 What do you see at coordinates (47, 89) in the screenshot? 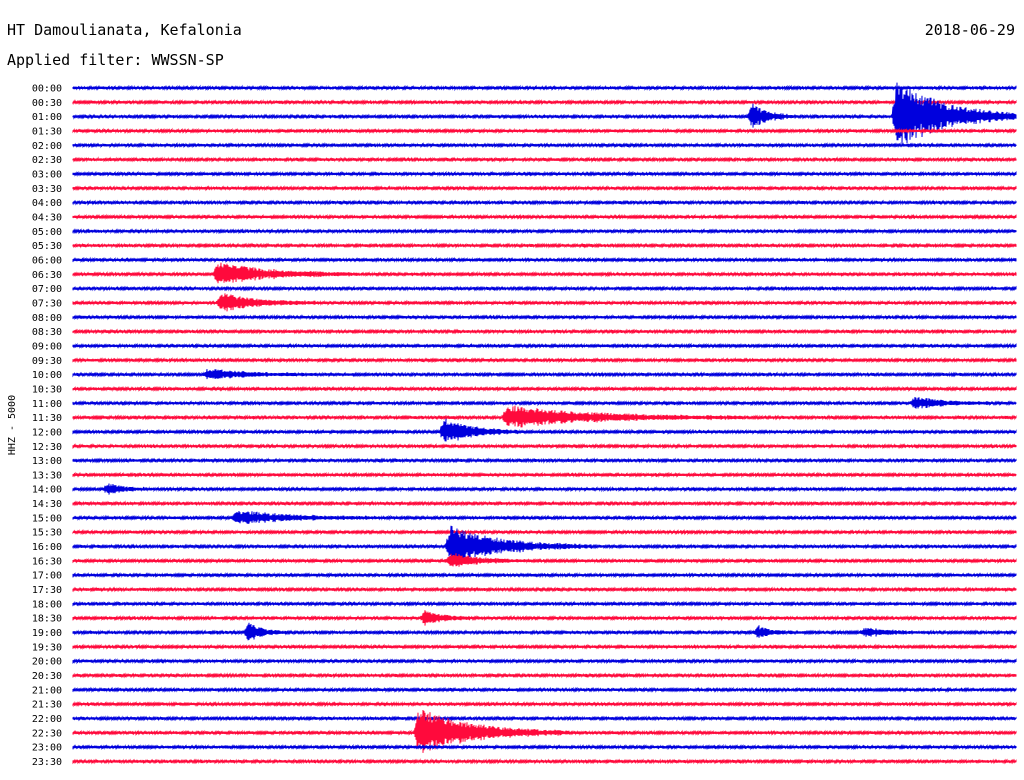
I see `time-label-0000: 00:00` at bounding box center [47, 89].